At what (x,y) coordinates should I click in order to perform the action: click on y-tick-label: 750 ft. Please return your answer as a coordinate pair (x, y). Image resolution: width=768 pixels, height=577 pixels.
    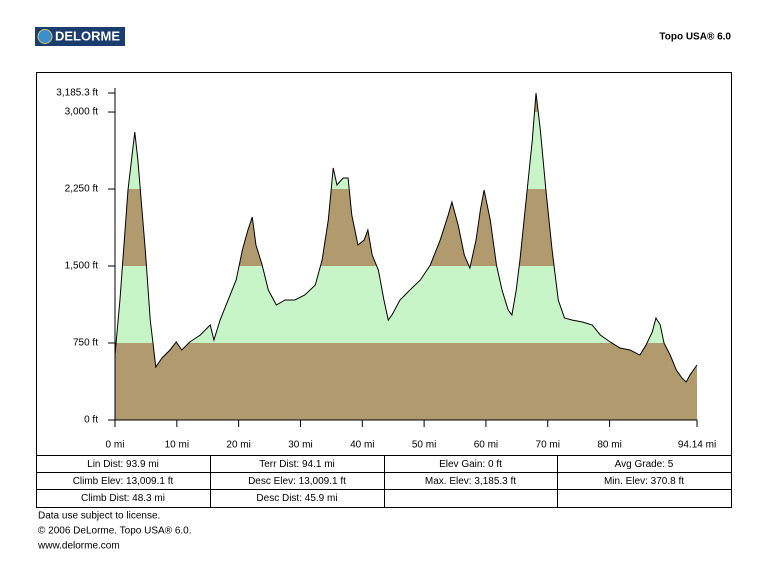
    Looking at the image, I should click on (85, 343).